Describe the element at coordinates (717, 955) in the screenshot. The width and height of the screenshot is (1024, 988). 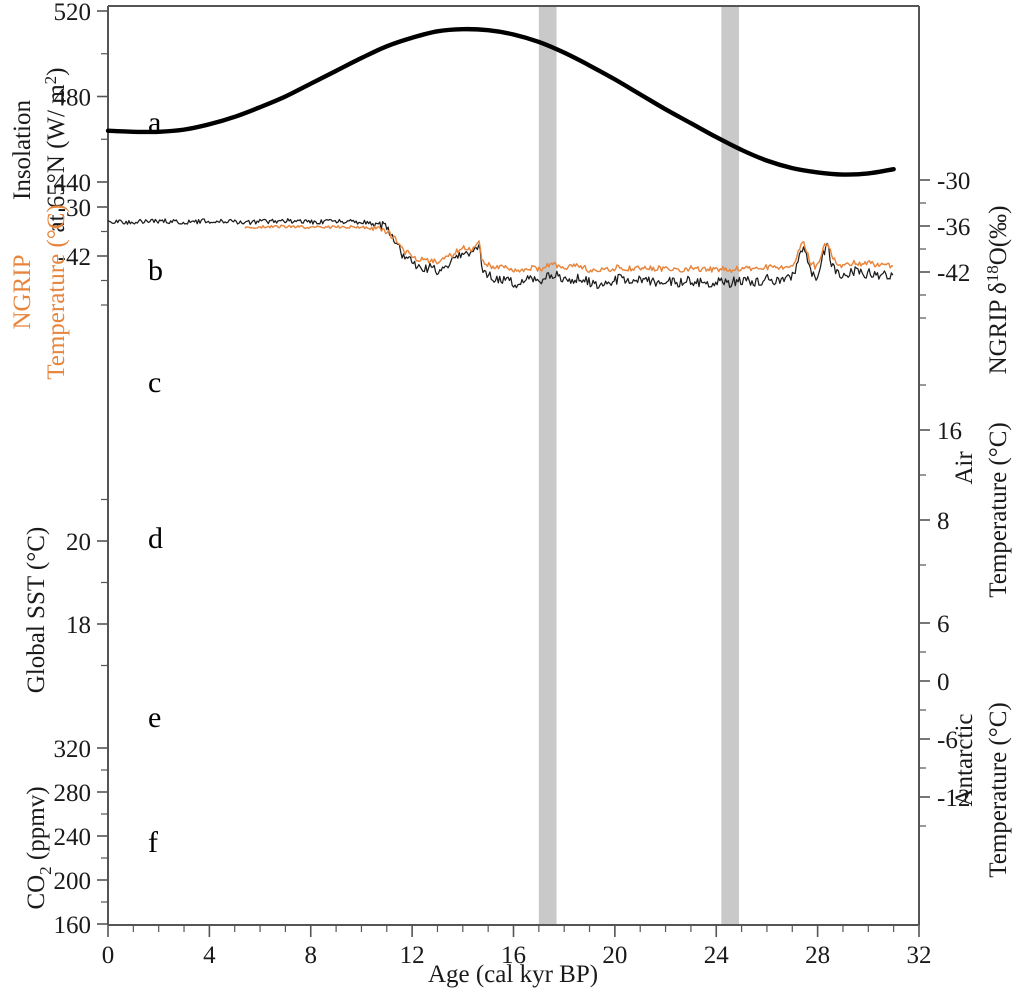
I see `x-tick-label: 24` at that location.